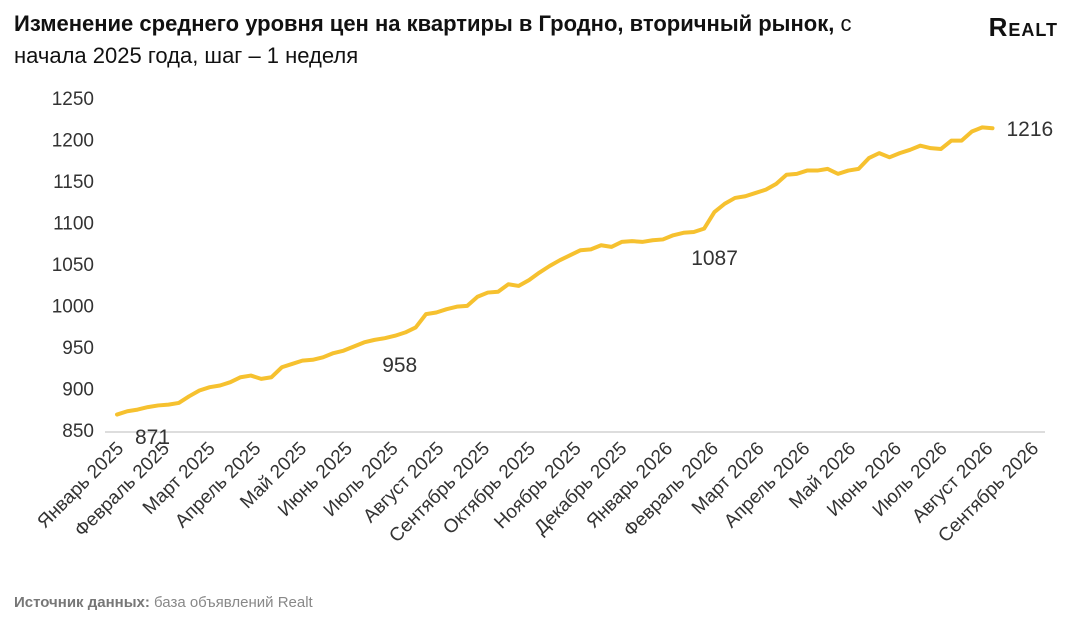  Describe the element at coordinates (1023, 27) in the screenshot. I see `logo: Realt` at that location.